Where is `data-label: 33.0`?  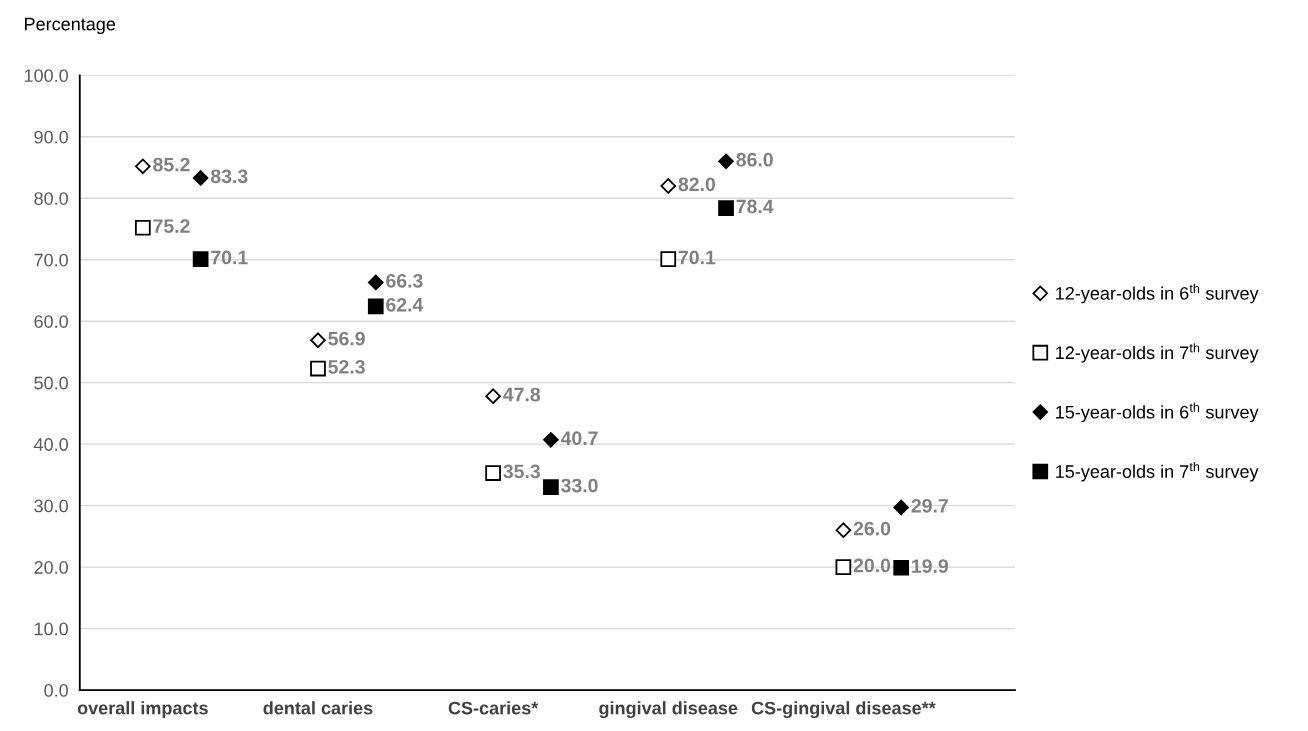
data-label: 33.0 is located at coordinates (579, 485).